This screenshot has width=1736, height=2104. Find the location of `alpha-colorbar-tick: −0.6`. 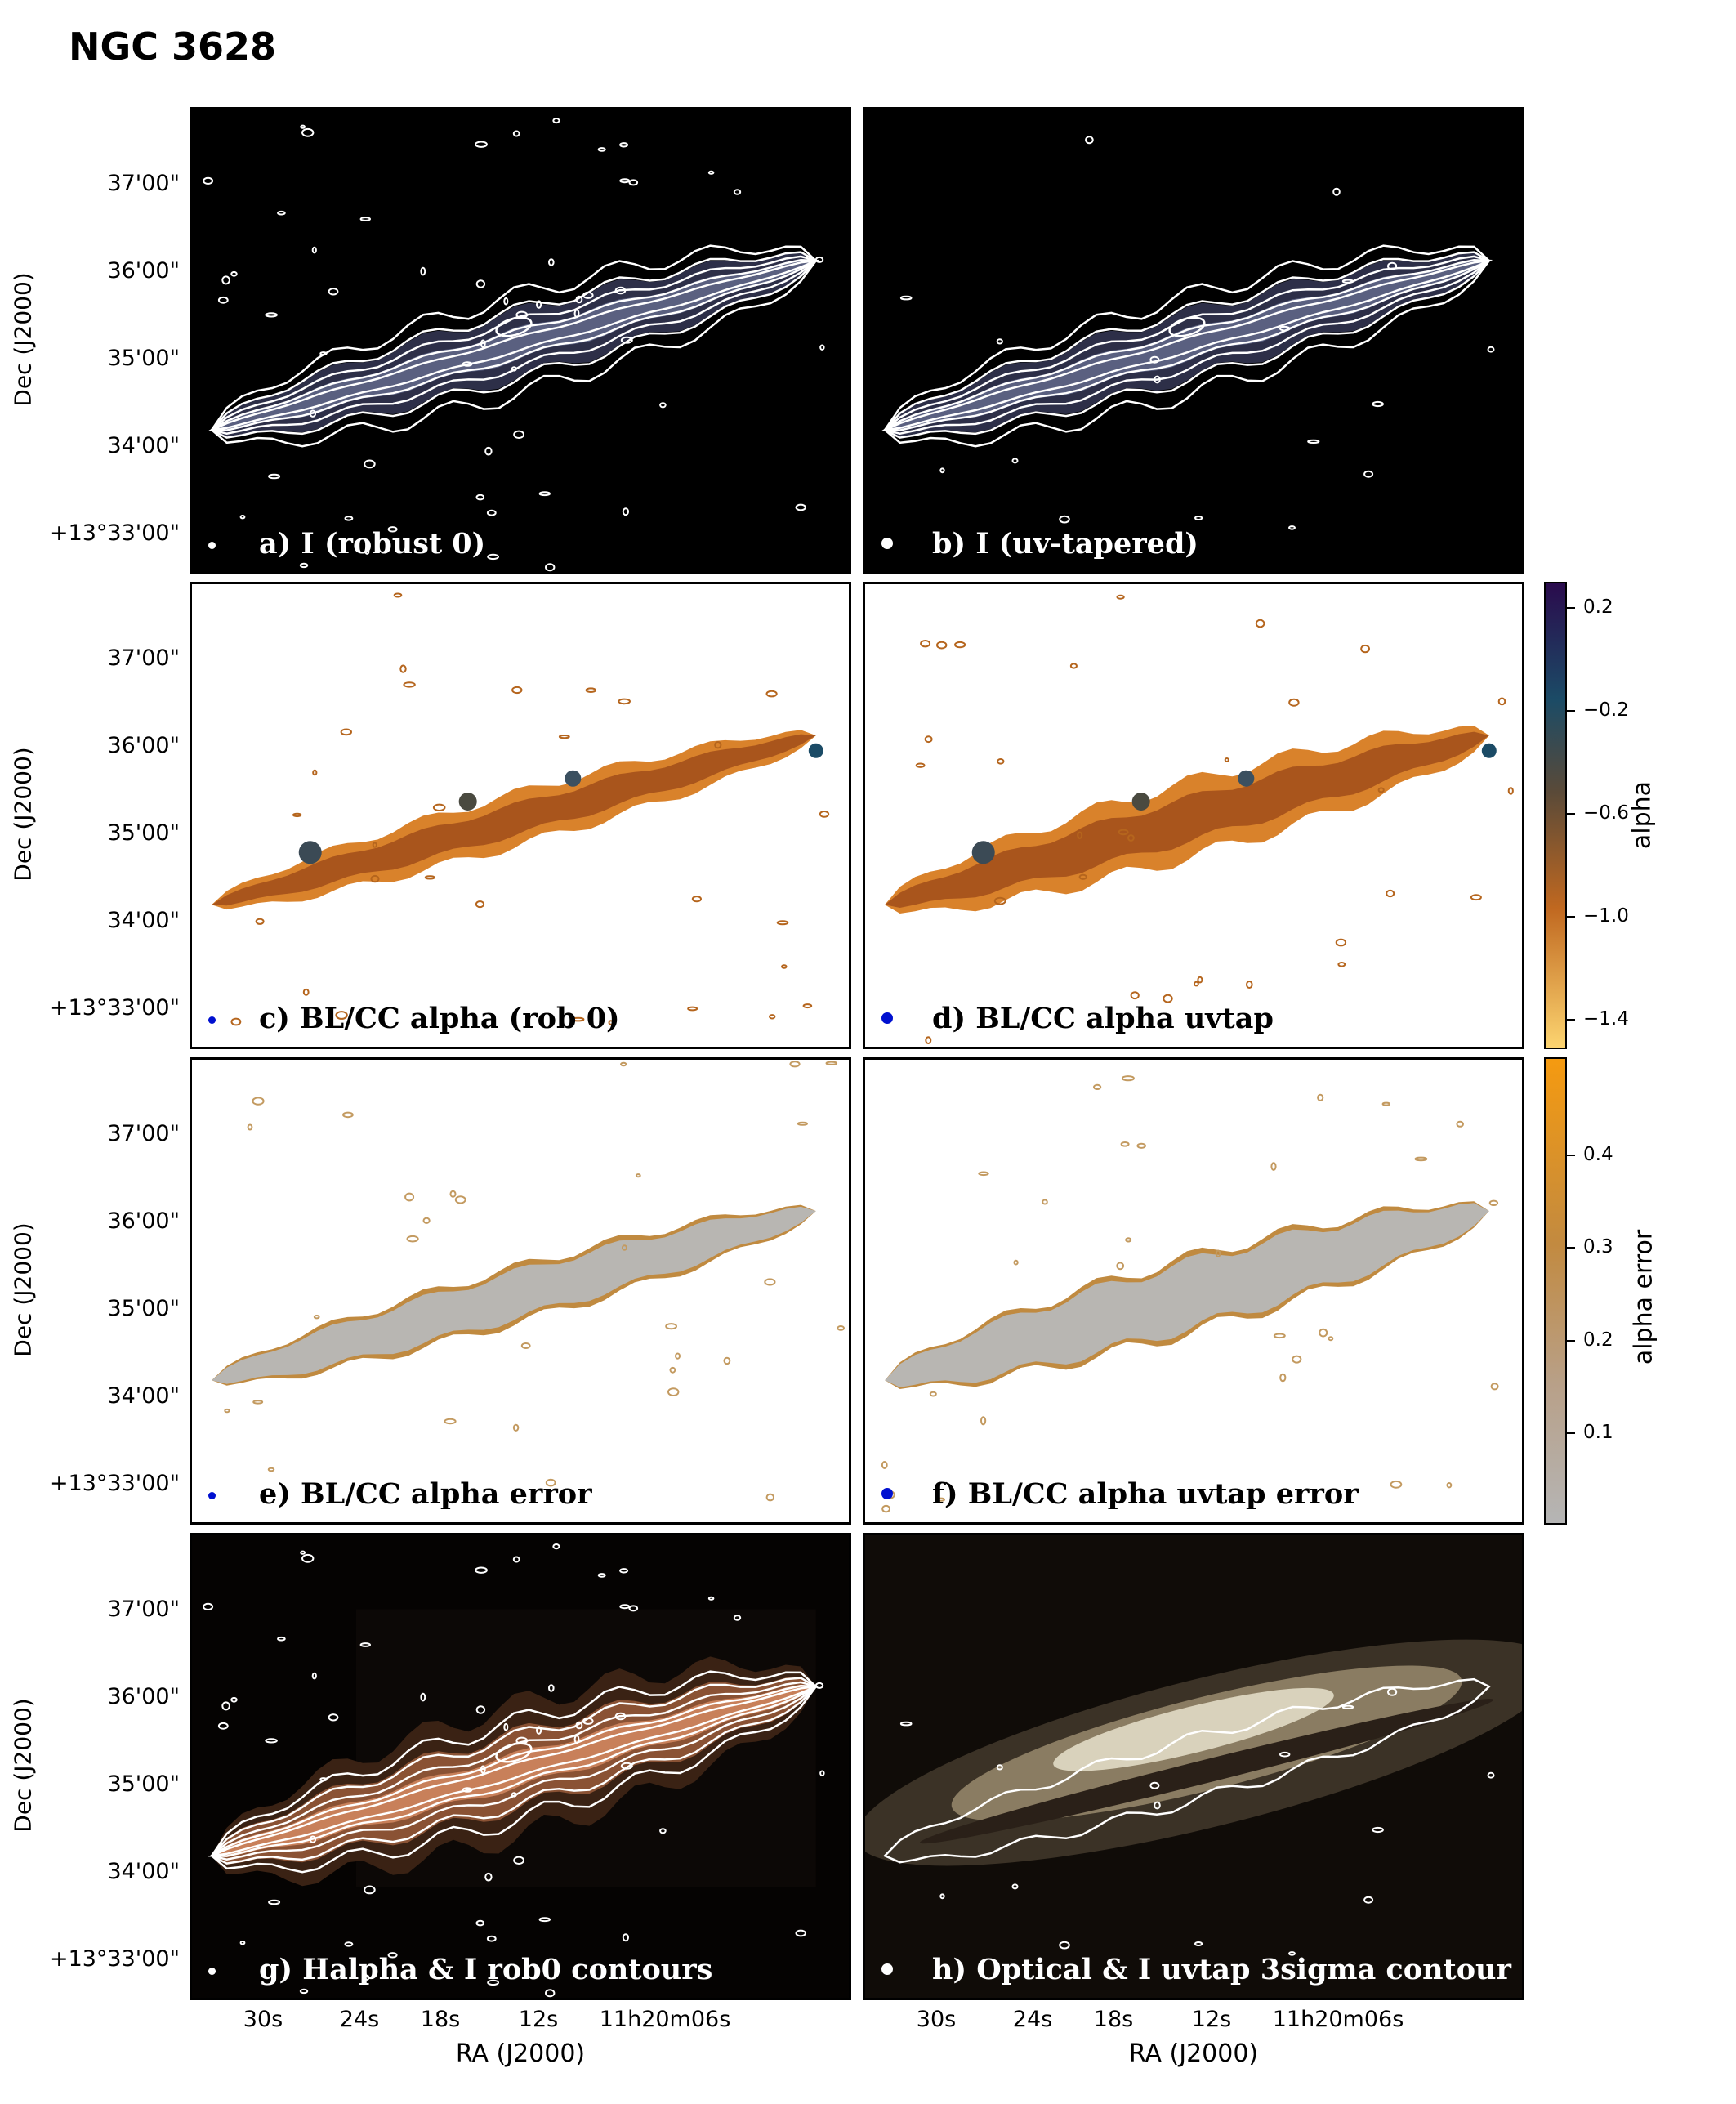

alpha-colorbar-tick: −0.6 is located at coordinates (1598, 813).